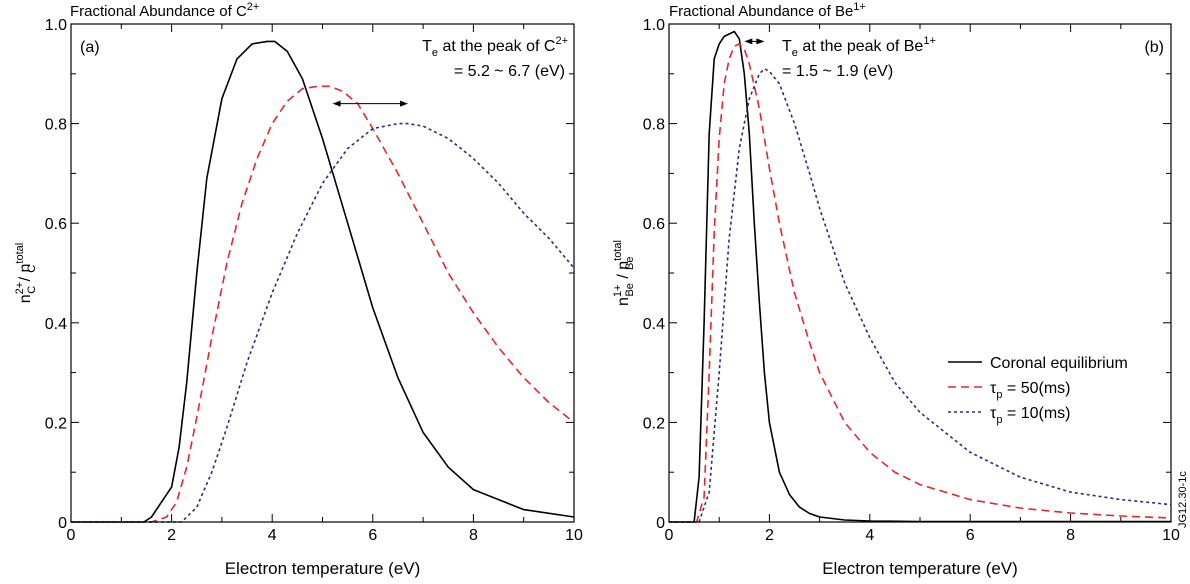 The height and width of the screenshot is (584, 1190). Describe the element at coordinates (624, 273) in the screenshot. I see `y-axis-label: n1+Be / ntotalBe` at that location.